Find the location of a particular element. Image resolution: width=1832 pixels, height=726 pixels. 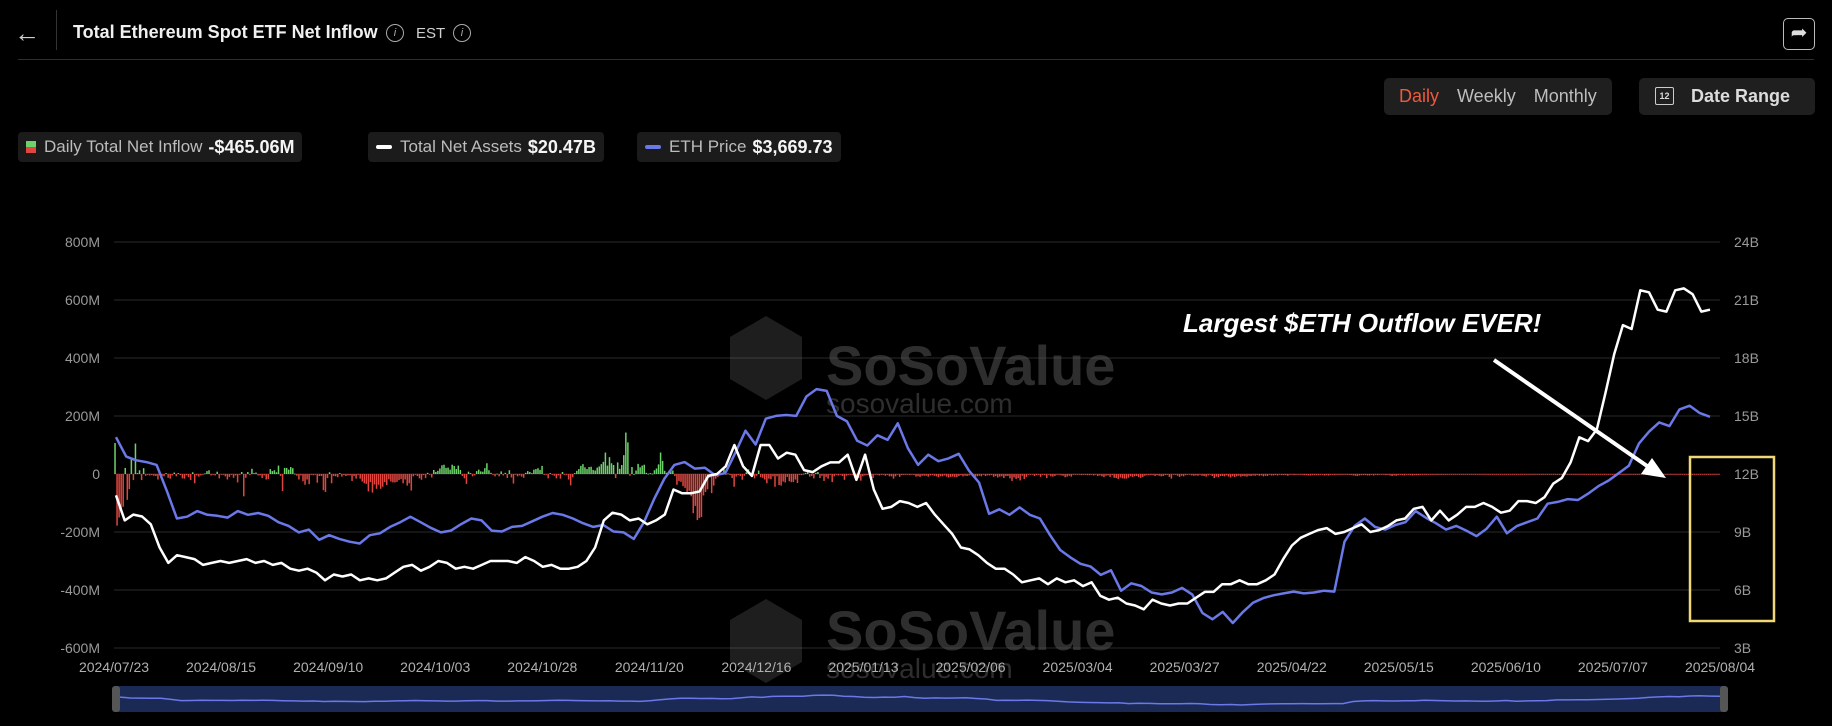

period-daily-button: Daily is located at coordinates (1419, 96).